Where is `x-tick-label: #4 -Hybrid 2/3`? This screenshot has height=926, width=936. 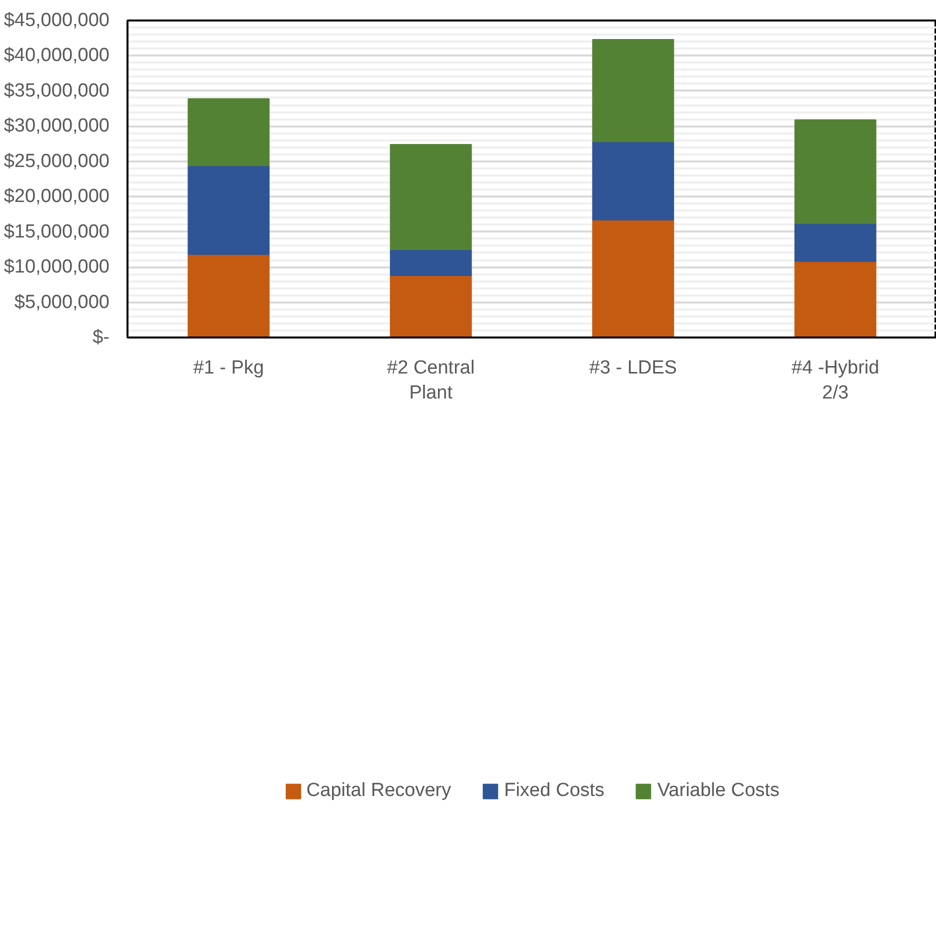 x-tick-label: #4 -Hybrid 2/3 is located at coordinates (836, 381).